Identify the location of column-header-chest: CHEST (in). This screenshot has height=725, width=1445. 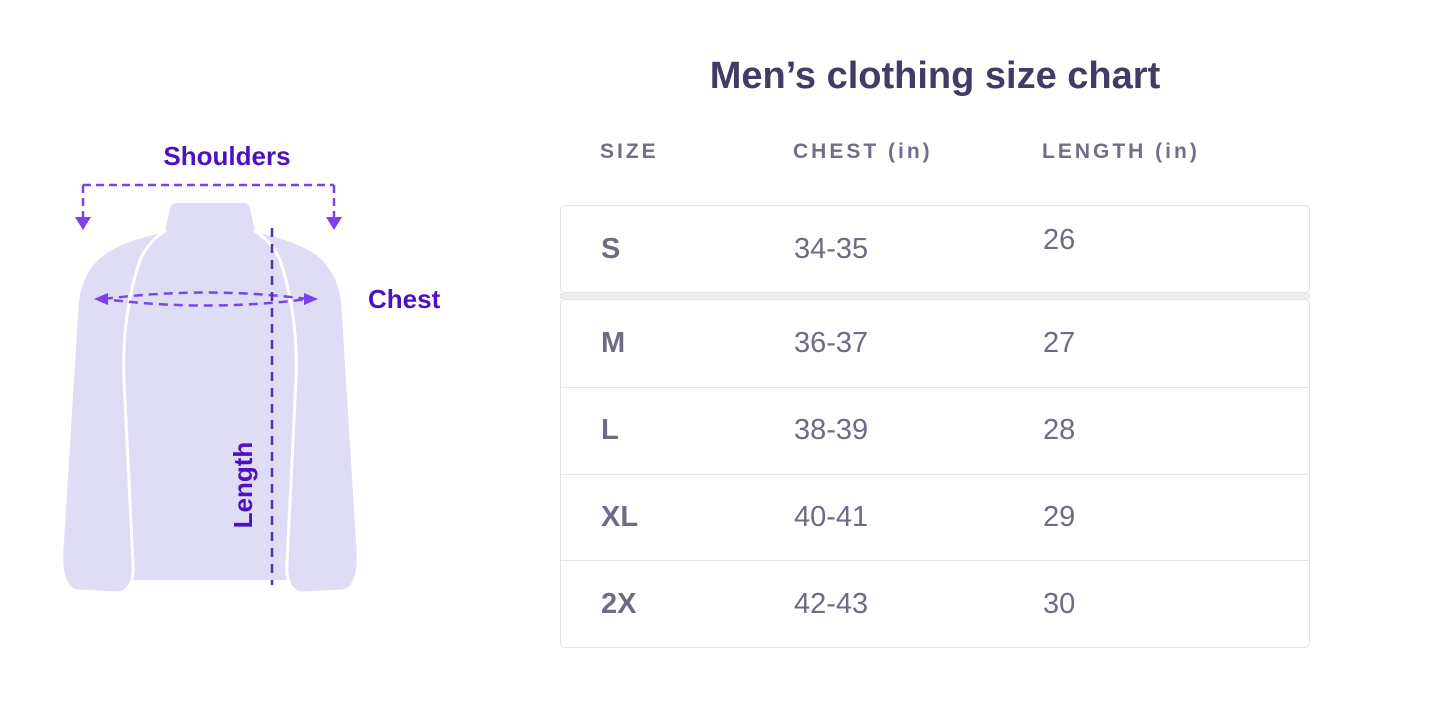
(863, 151).